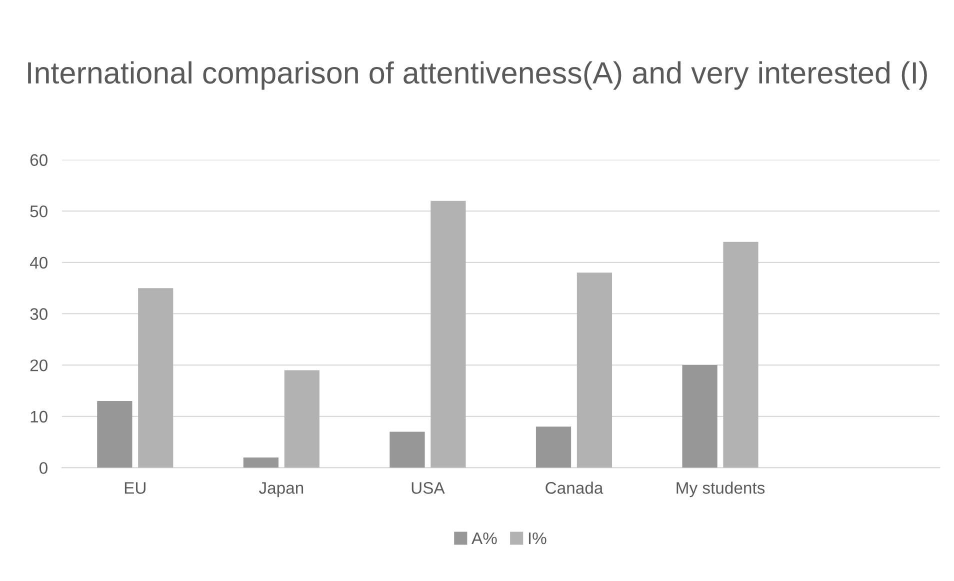  Describe the element at coordinates (477, 75) in the screenshot. I see `chart-title: International comparison of attentiveness(A) and very interested (I)` at that location.